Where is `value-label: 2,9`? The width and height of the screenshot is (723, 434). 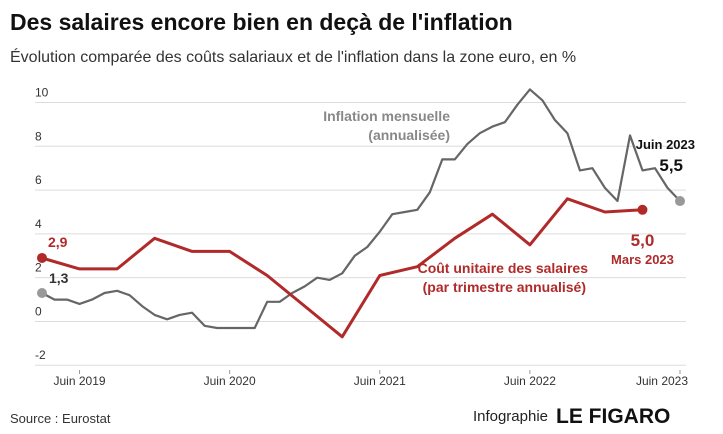 value-label: 2,9 is located at coordinates (58, 242).